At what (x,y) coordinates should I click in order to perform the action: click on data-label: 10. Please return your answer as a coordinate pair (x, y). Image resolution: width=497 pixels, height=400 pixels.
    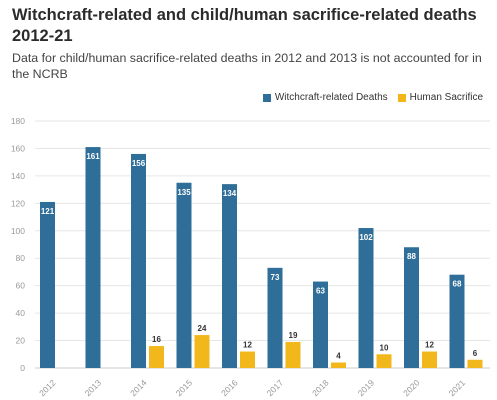
    Looking at the image, I should click on (384, 347).